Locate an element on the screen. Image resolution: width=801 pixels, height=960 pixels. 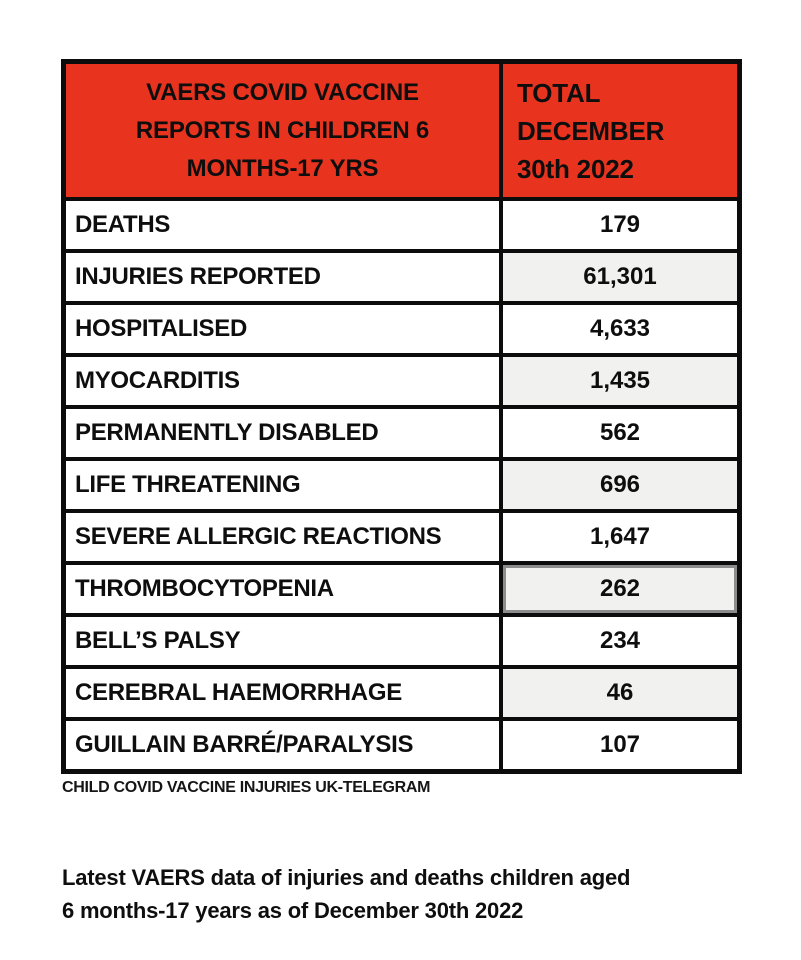
condition-label: SEVERE ALLERGIC REACTIONS is located at coordinates (284, 537).